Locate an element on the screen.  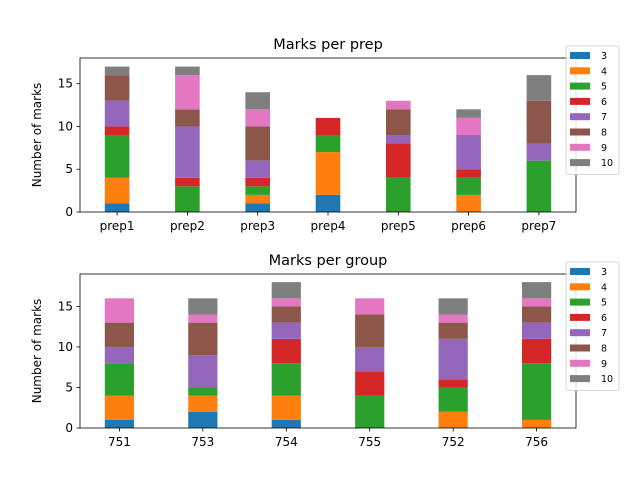
x-tick-label-756: 756 is located at coordinates (536, 442).